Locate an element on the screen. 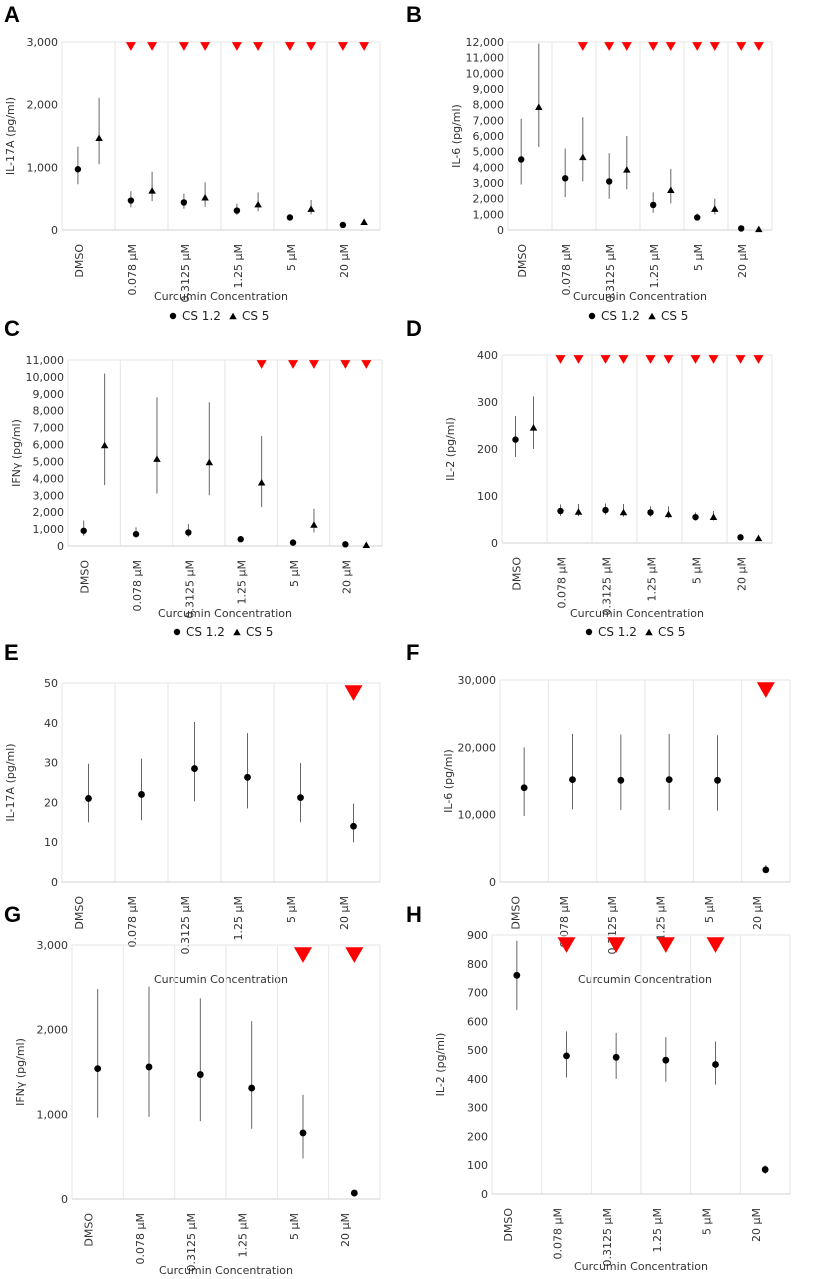  y-tick-label: 40 is located at coordinates (51, 723).